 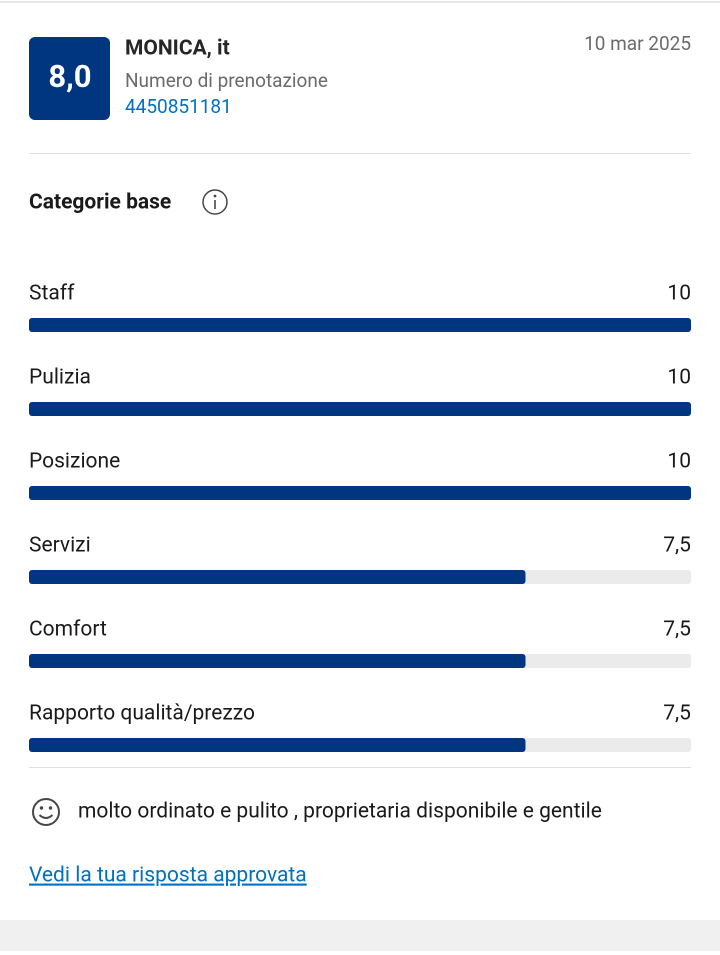 I want to click on smiley-mouth, so click(x=46, y=816).